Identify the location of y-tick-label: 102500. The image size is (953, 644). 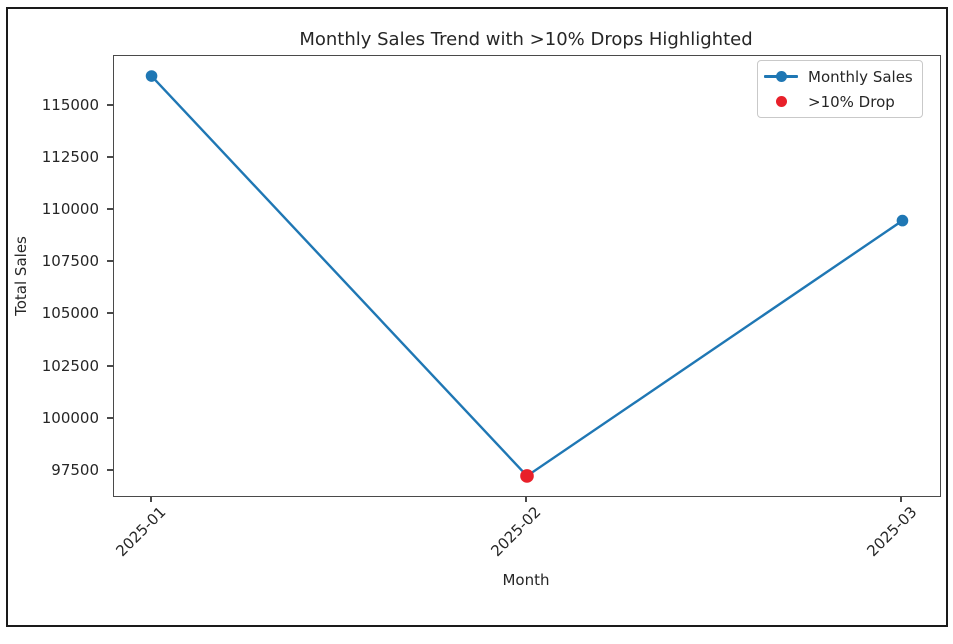
(70, 365).